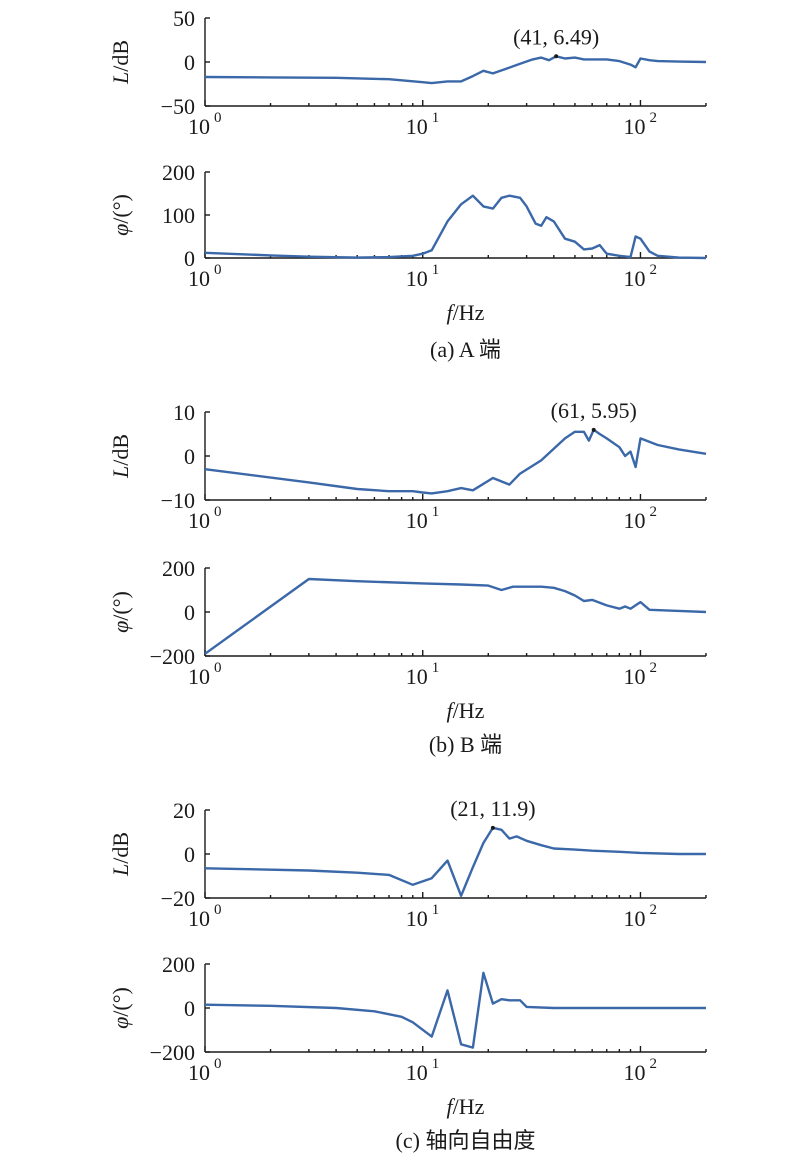 The image size is (800, 1163). Describe the element at coordinates (184, 412) in the screenshot. I see `y-tick-label: 10` at that location.